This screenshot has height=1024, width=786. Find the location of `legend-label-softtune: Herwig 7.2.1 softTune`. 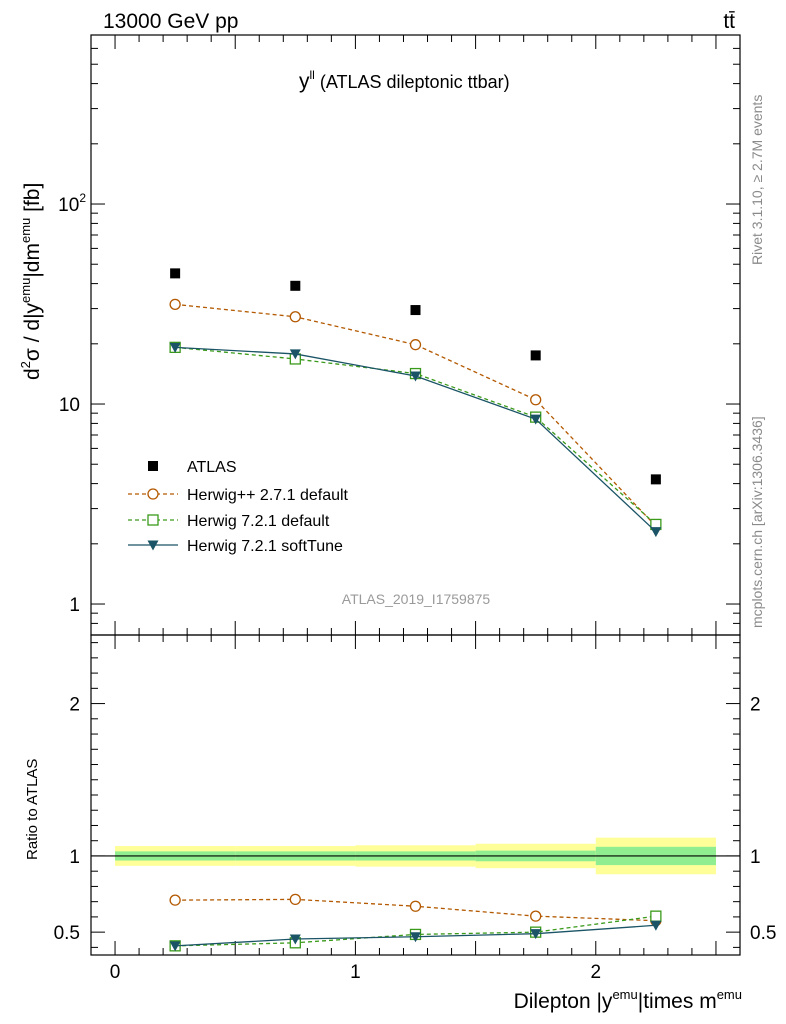

legend-label-softtune: Herwig 7.2.1 softTune is located at coordinates (265, 546).